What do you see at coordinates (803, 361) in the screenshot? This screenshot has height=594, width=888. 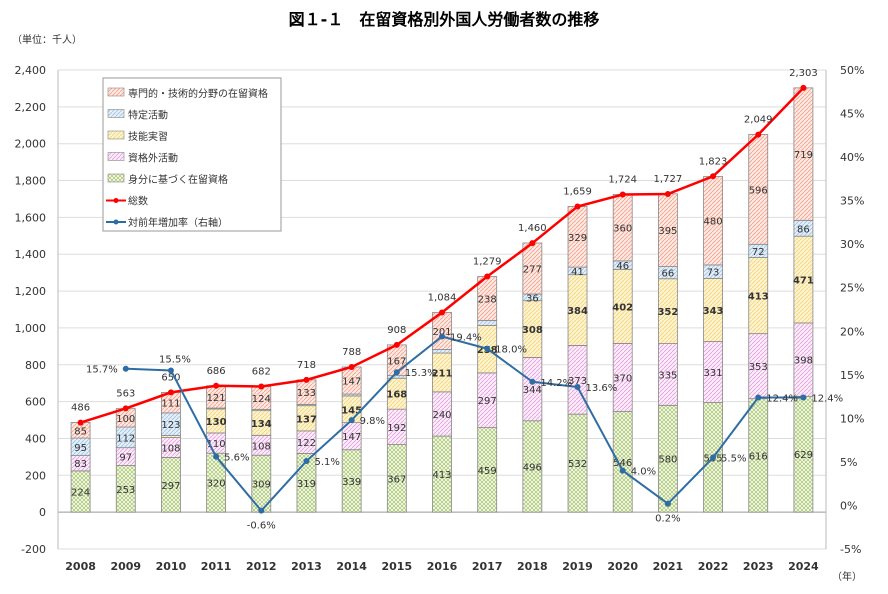 I see `bar-value-label: 398` at bounding box center [803, 361].